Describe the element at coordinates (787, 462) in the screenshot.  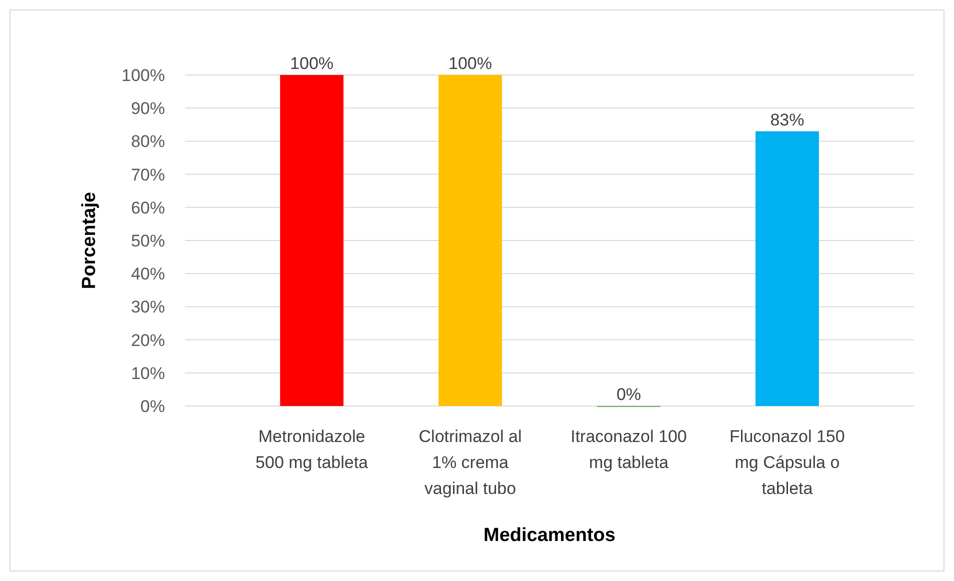
I see `x-tick-label: Fluconazol 150 mg Cápsula o tableta` at that location.